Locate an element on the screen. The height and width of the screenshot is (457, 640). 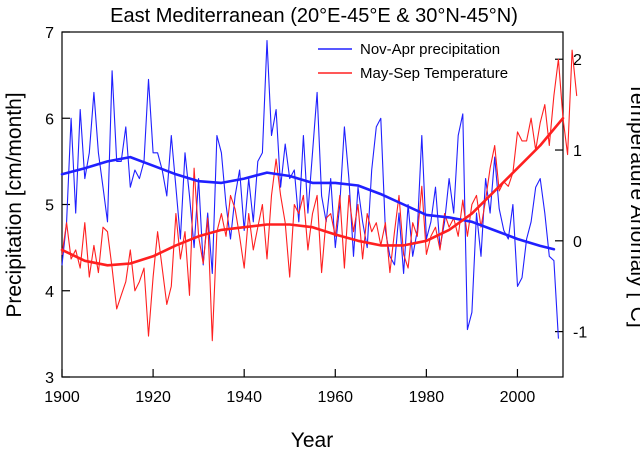
y-right-tick-label: -1 is located at coordinates (580, 333).